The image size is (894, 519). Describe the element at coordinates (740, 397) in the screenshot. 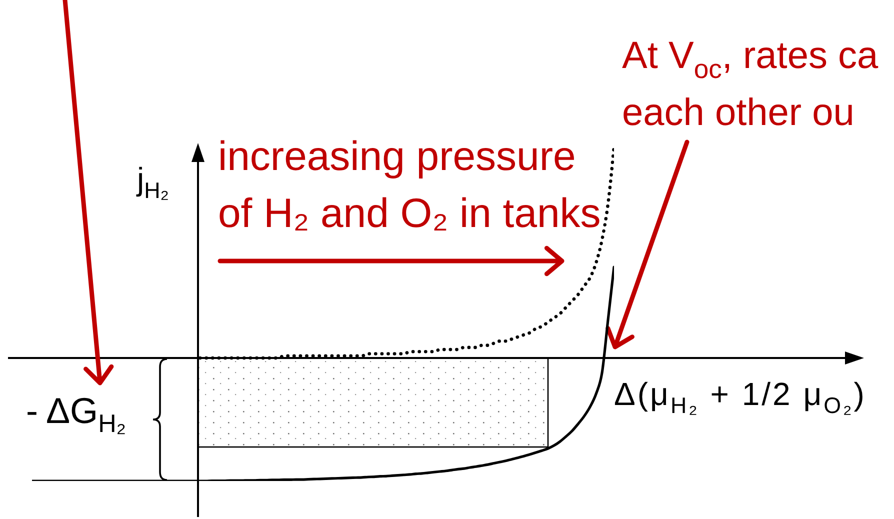

I see `x-axis-title: Δ(μ$_{H₂}$ + 1/2 μ$_{O₂}$)` at that location.